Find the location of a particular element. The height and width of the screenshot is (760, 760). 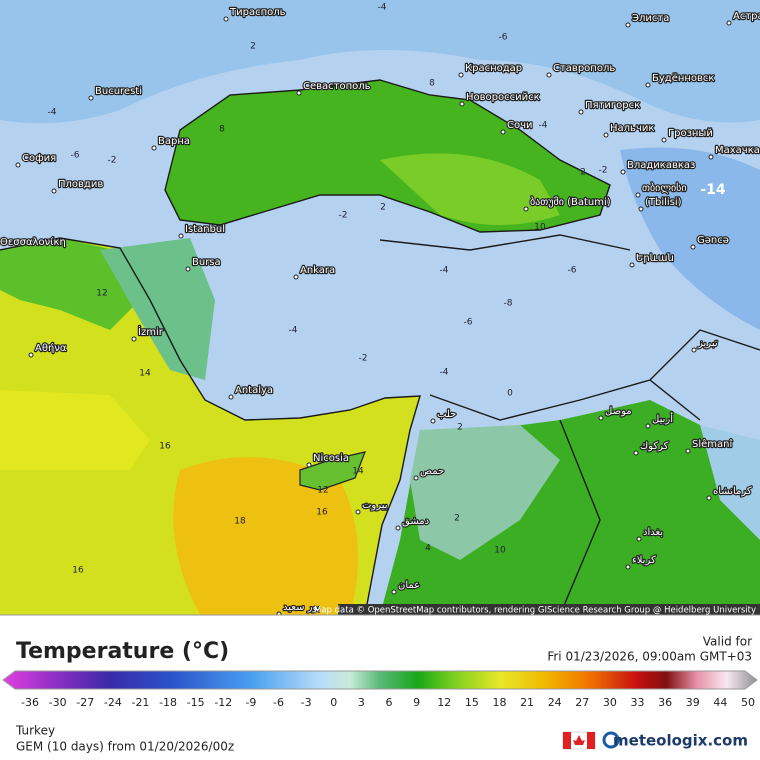

city-label: Gəncə is located at coordinates (713, 240).